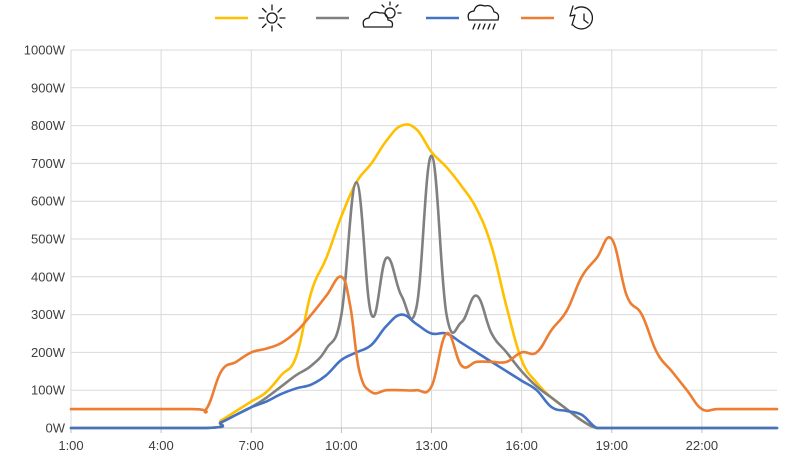  Describe the element at coordinates (48, 125) in the screenshot. I see `y-tick-label: 800W` at that location.